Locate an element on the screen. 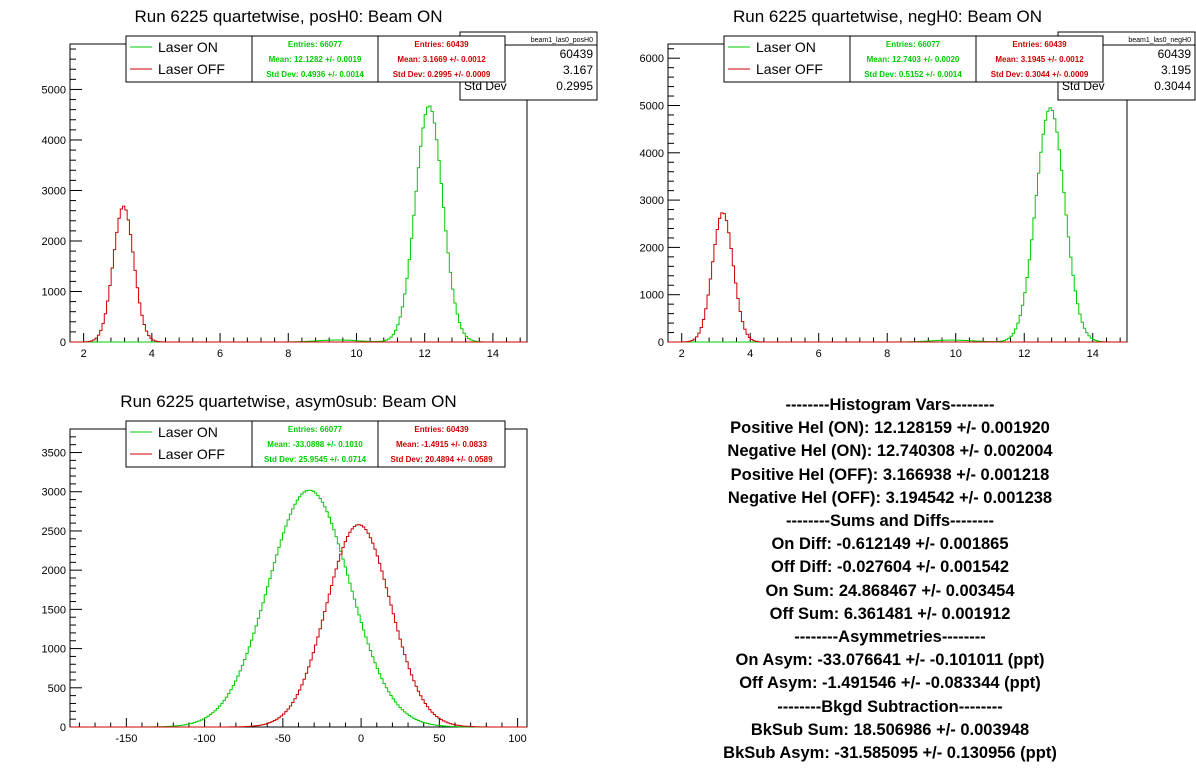 This screenshot has width=1196, height=777. summary-line: On Diff: -0.612149 +/- 0.001865 is located at coordinates (890, 544).